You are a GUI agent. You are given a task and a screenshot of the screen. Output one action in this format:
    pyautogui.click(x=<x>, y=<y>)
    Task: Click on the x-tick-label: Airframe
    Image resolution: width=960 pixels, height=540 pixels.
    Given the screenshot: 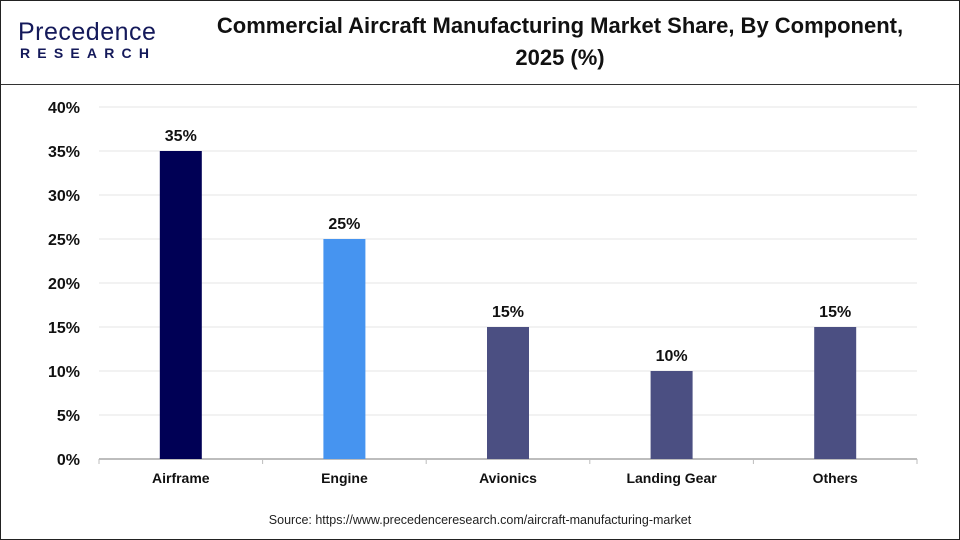 What is the action you would take?
    pyautogui.click(x=181, y=478)
    